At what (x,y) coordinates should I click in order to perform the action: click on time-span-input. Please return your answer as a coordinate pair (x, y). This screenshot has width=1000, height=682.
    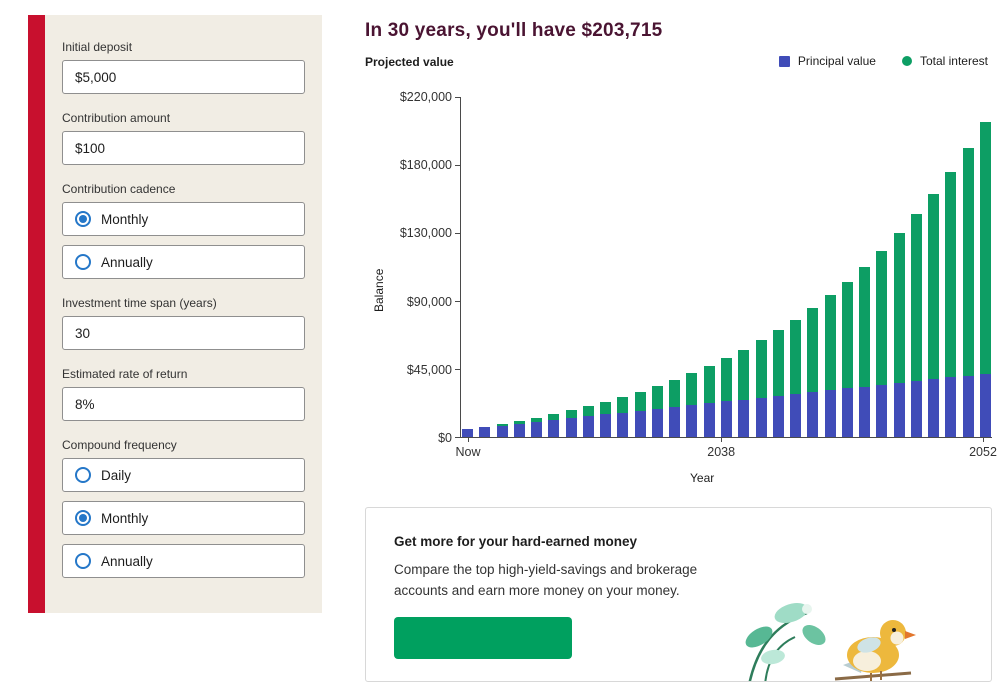
    Looking at the image, I should click on (183, 333).